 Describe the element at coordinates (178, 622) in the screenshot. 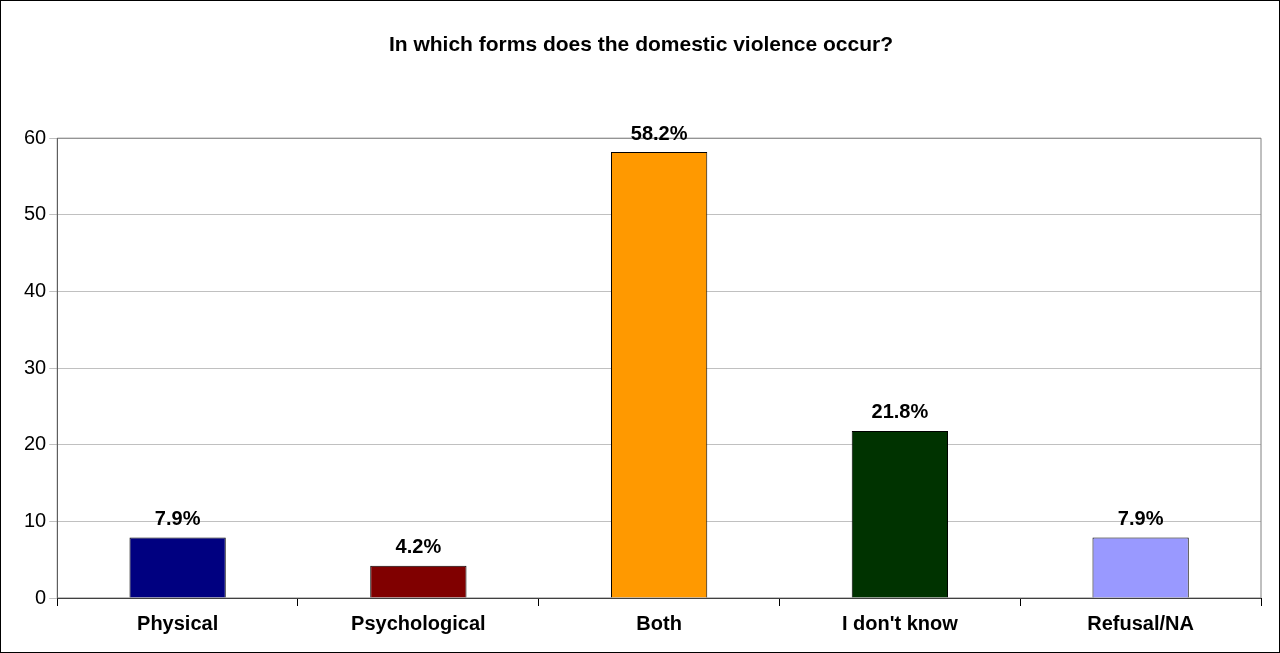

I see `x-tick-label: Physical` at that location.